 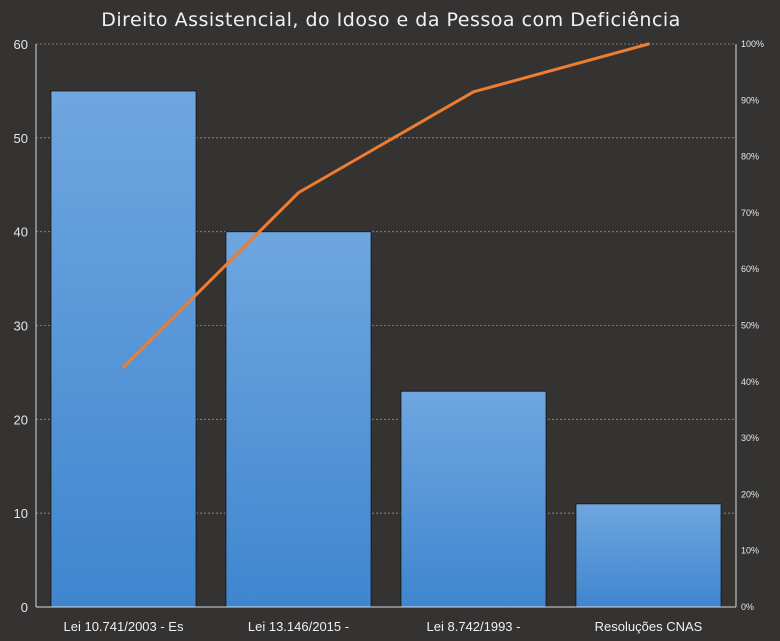 I want to click on y2-tick-label: 0%, so click(x=747, y=607).